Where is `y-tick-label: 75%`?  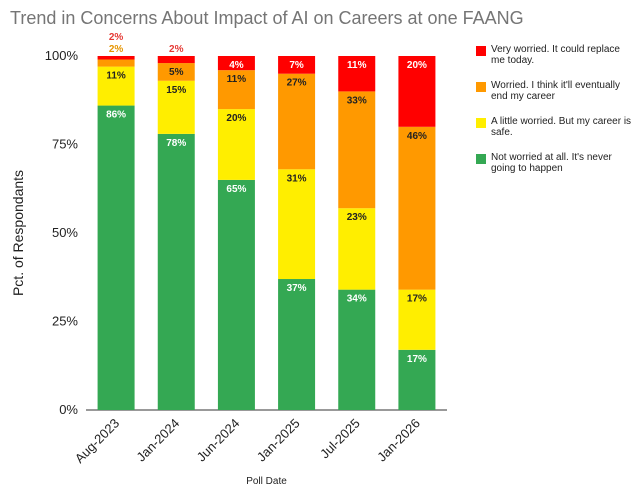 y-tick-label: 75% is located at coordinates (65, 144).